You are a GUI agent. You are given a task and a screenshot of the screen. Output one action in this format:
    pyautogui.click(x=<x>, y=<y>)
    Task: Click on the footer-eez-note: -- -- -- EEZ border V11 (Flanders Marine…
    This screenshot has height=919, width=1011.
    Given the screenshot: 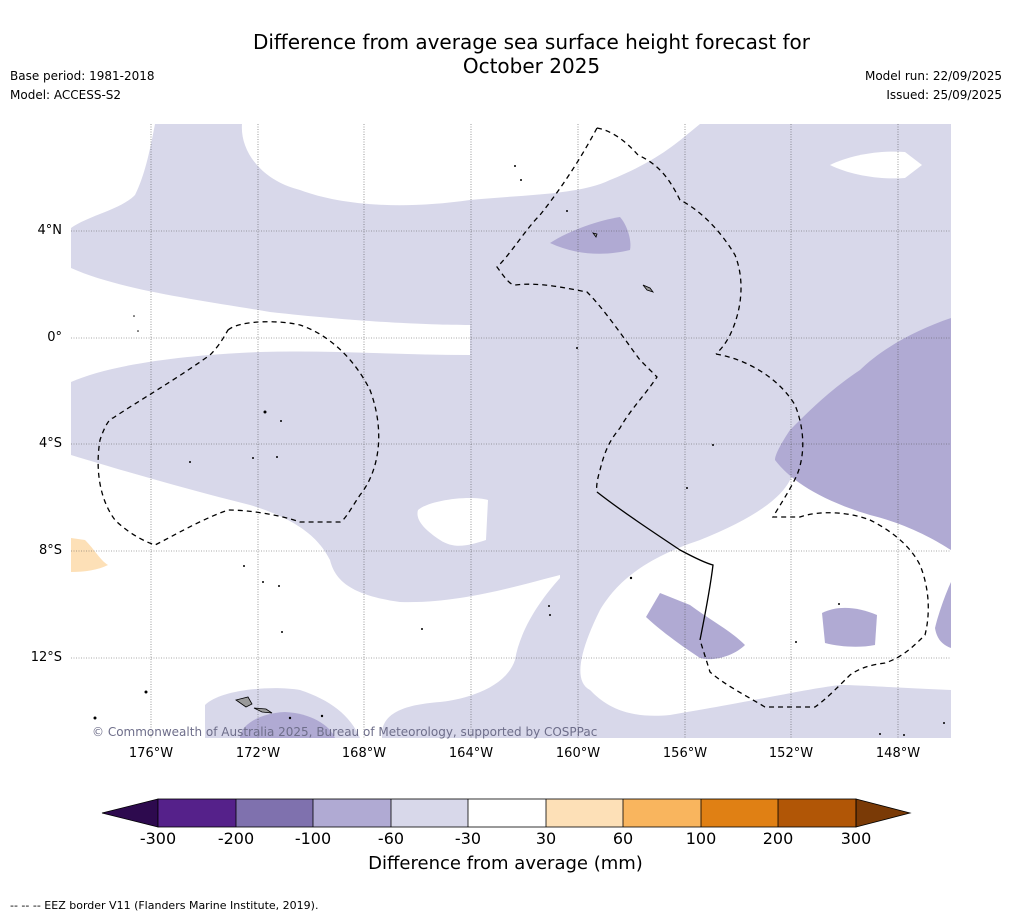 What is the action you would take?
    pyautogui.click(x=164, y=905)
    